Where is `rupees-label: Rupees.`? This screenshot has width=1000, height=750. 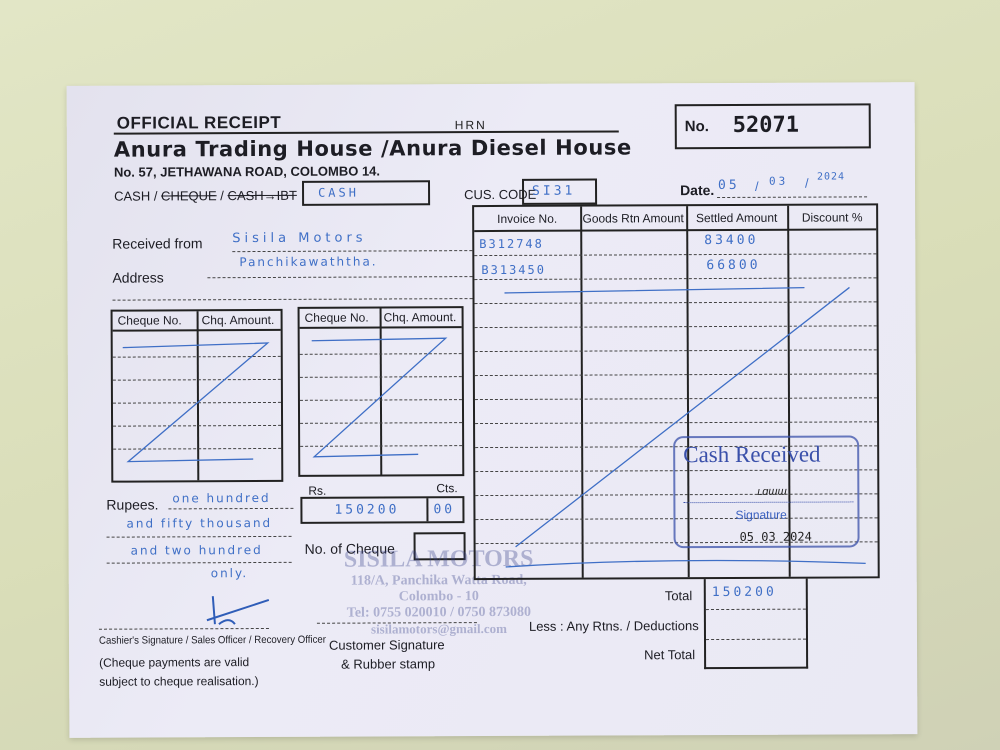
rupees-label: Rupees. is located at coordinates (132, 504).